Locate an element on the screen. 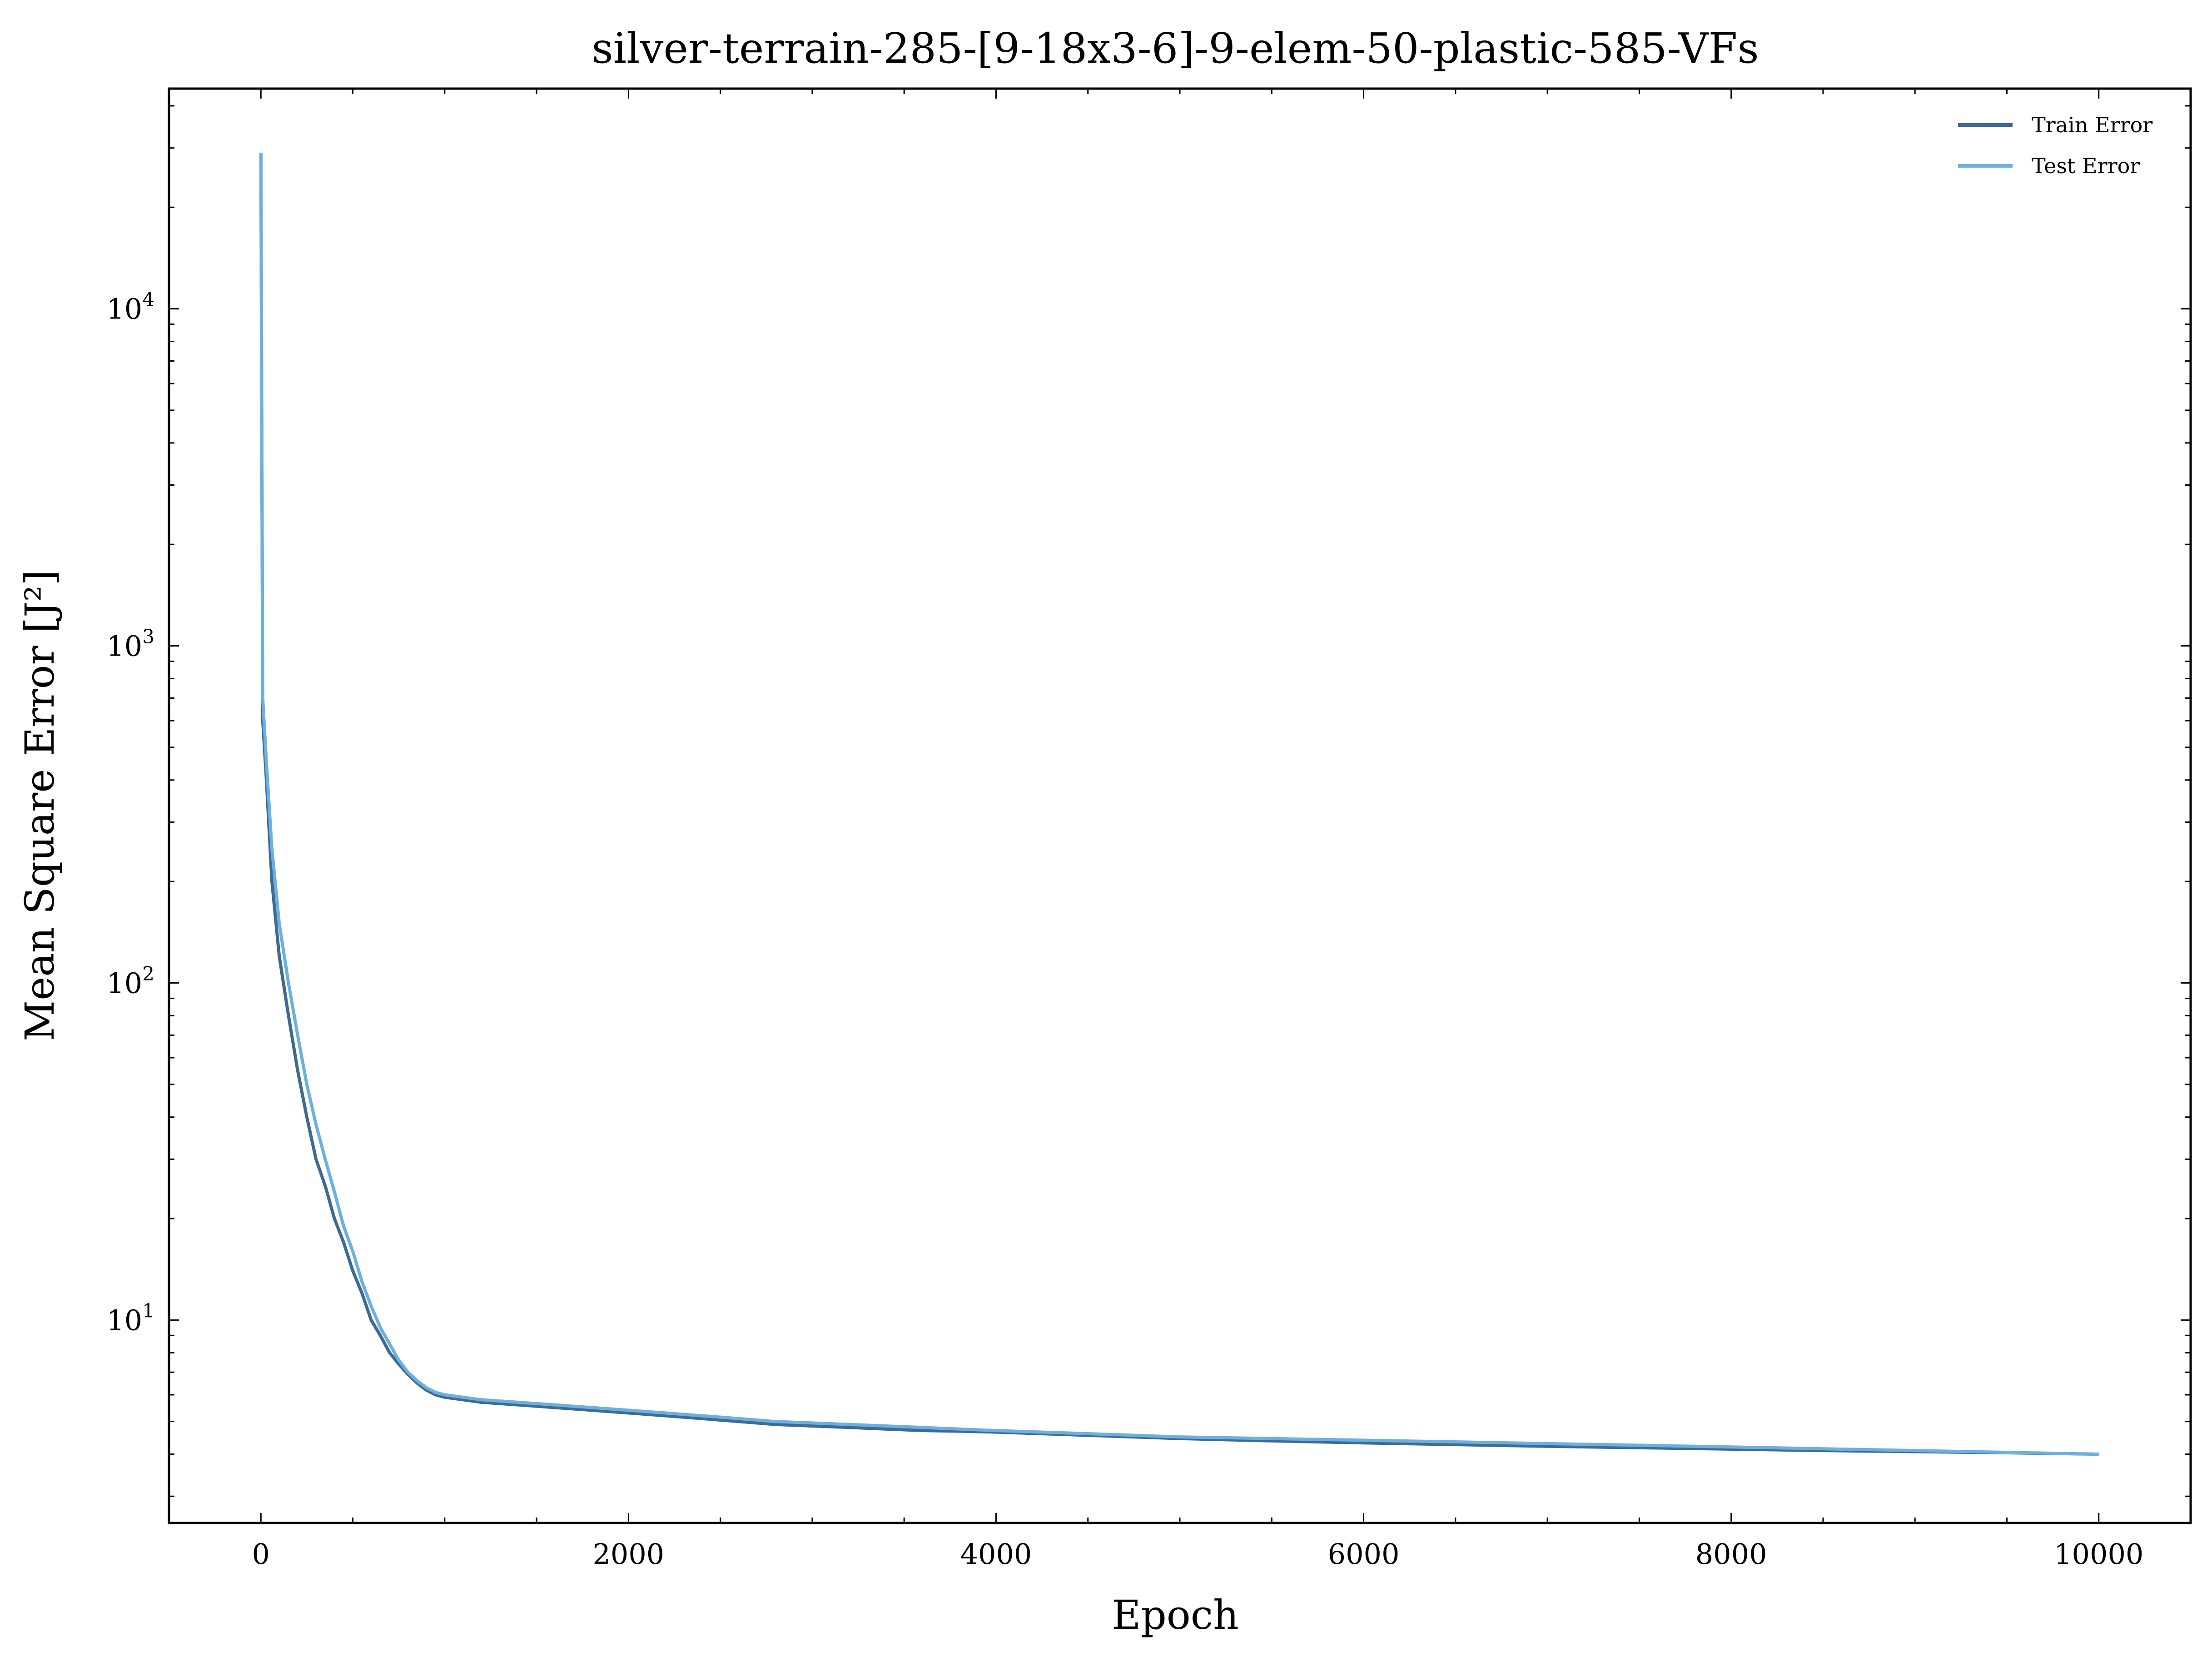 The width and height of the screenshot is (2212, 1667). y-tick-label: 10³ is located at coordinates (130, 644).